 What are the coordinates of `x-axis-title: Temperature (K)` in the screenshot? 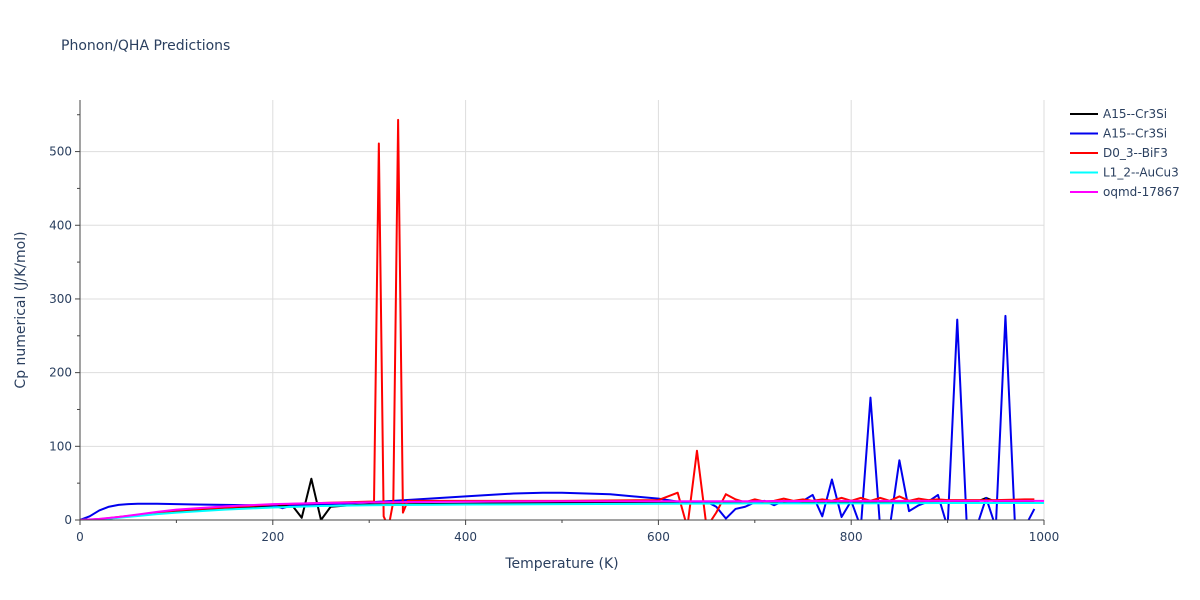 It's located at (561, 564).